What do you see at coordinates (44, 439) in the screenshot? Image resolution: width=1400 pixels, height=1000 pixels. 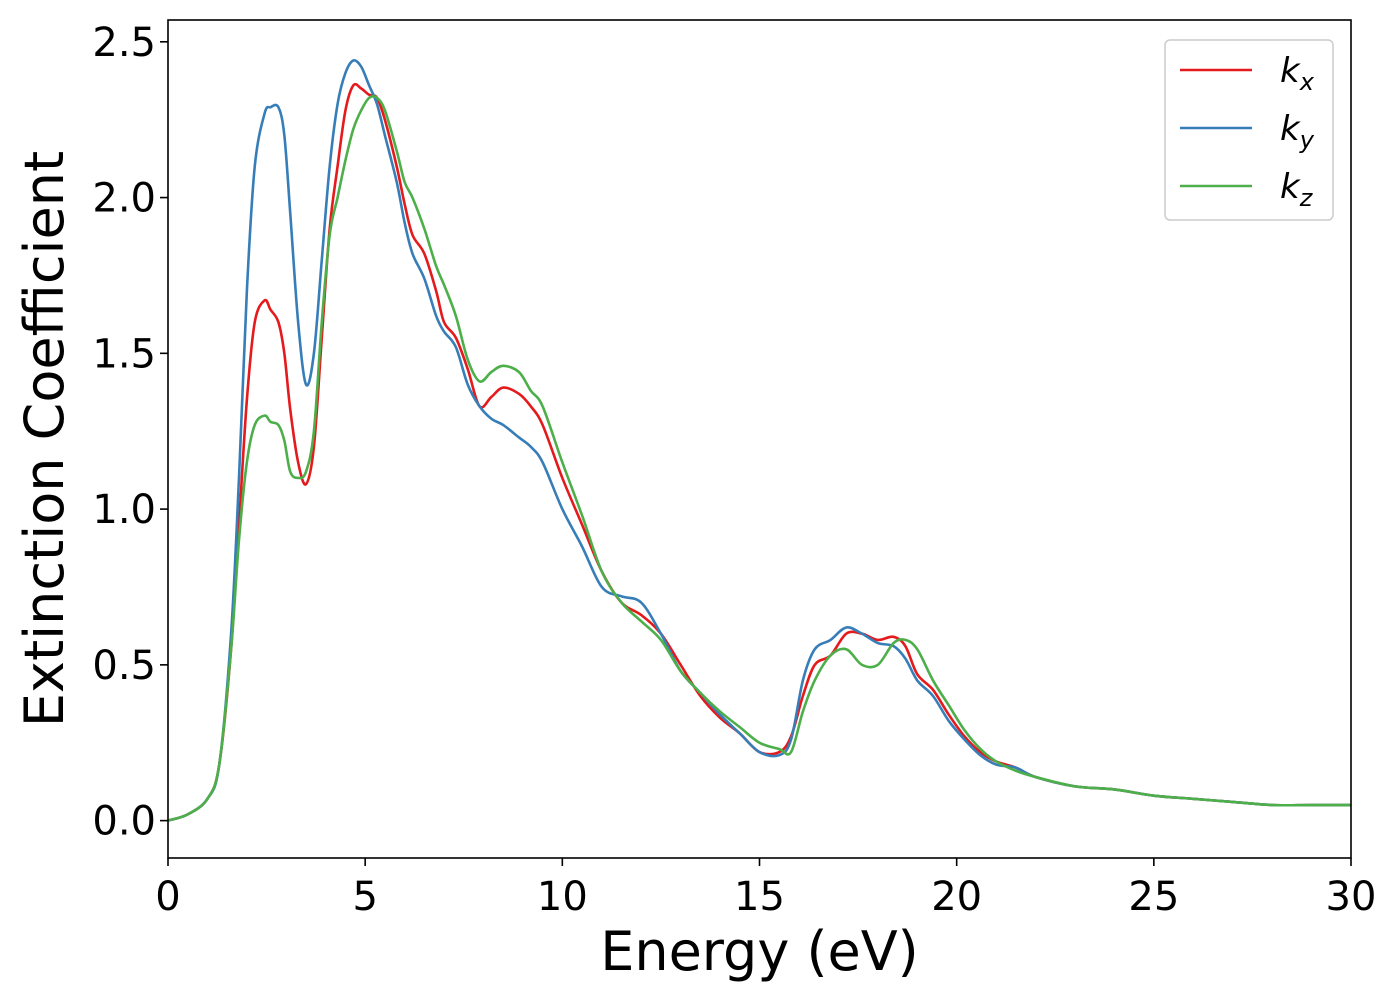 I see `y-axis-title: Extinction Coefficient` at bounding box center [44, 439].